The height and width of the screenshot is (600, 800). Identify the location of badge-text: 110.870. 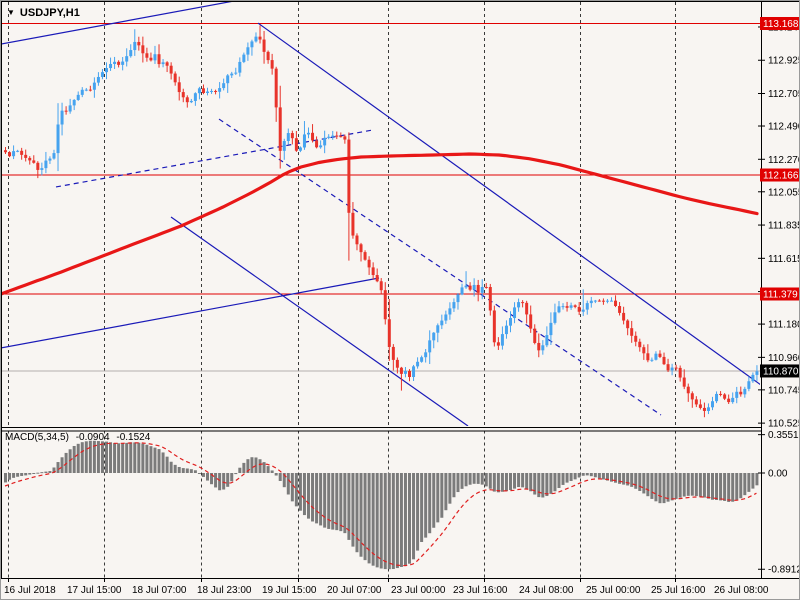
(781, 371).